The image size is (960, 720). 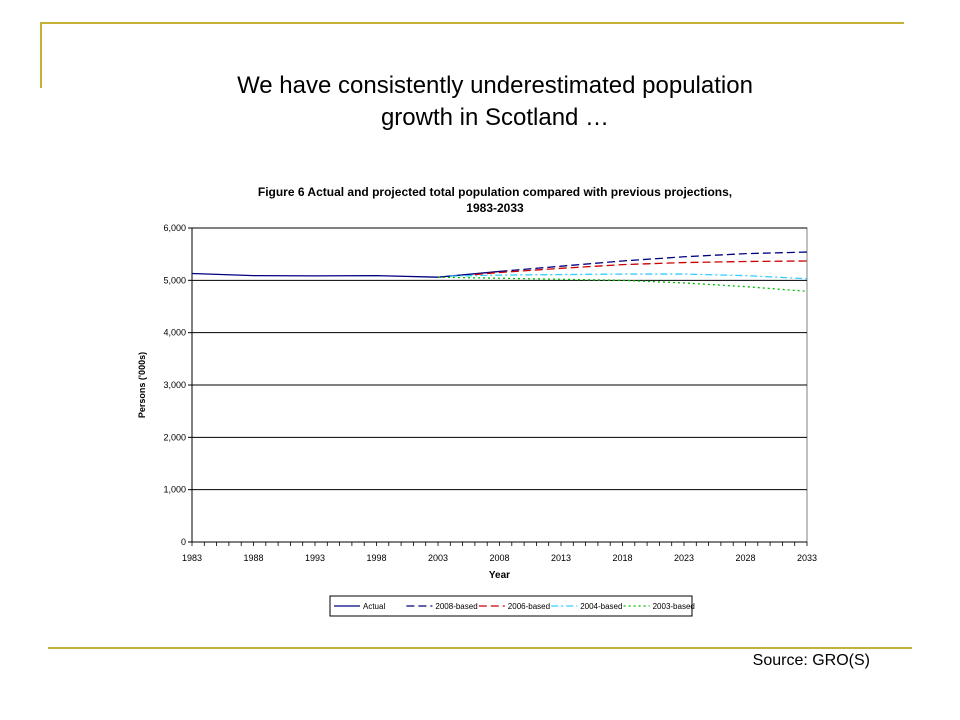 I want to click on x-tick-label: 2028, so click(x=745, y=558).